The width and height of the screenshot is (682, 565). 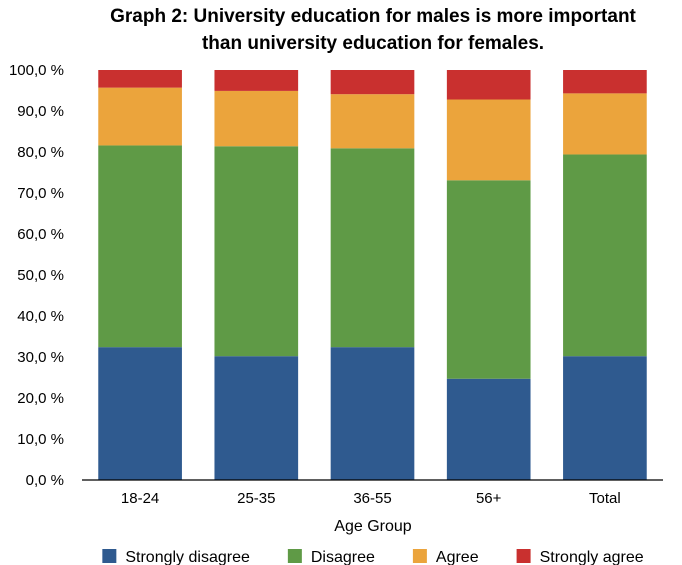 I want to click on x-axis-label: Age Group, so click(x=372, y=526).